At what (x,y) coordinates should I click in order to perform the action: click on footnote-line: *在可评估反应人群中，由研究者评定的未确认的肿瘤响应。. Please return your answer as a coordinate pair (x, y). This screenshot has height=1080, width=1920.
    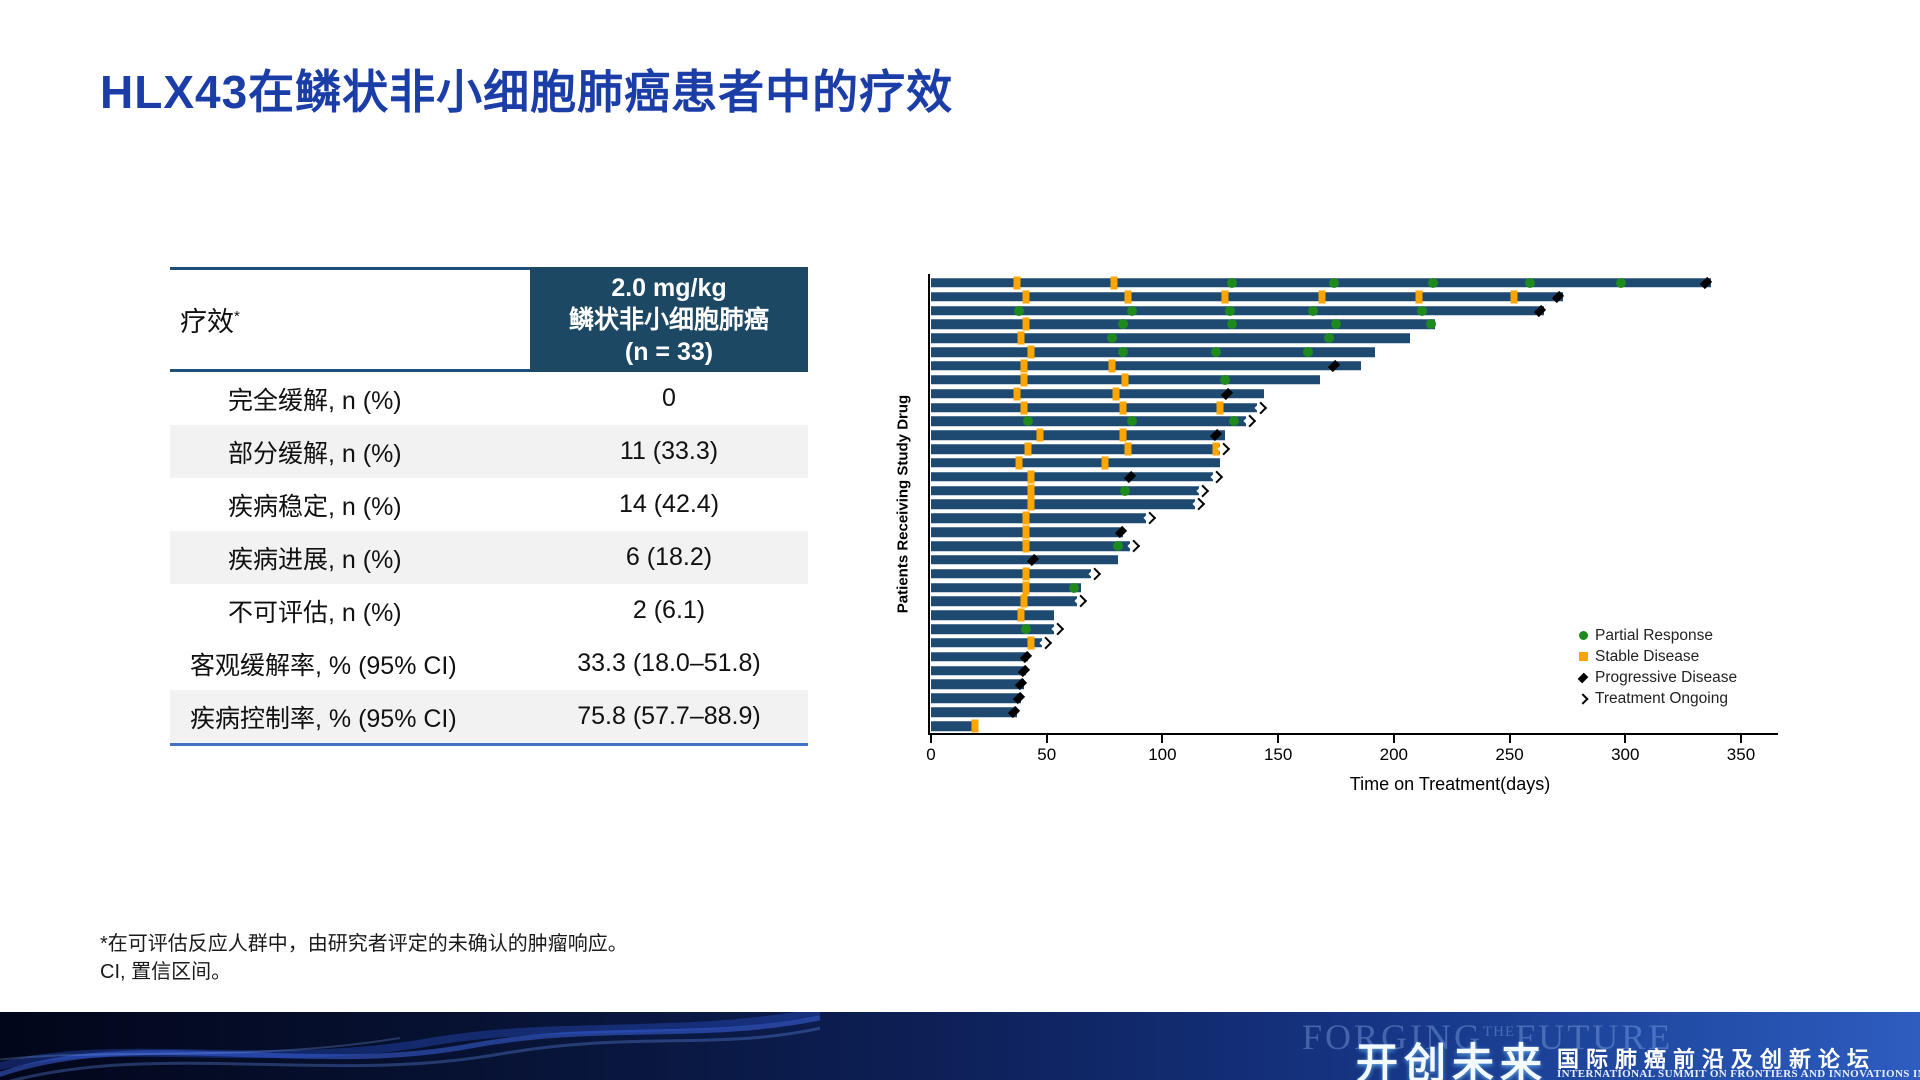
    Looking at the image, I should click on (364, 944).